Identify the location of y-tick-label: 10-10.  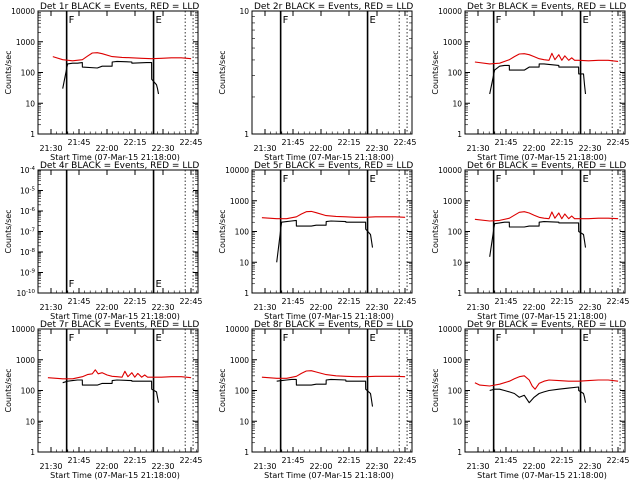
(25, 293).